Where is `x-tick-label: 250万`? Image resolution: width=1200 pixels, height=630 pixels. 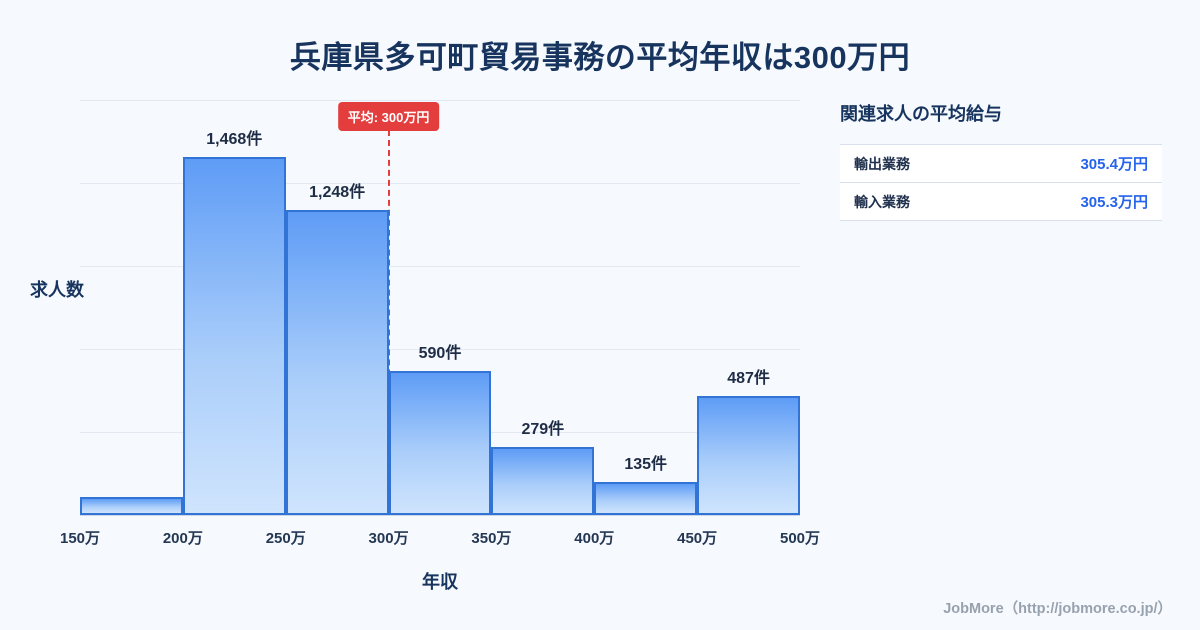 x-tick-label: 250万 is located at coordinates (285, 538).